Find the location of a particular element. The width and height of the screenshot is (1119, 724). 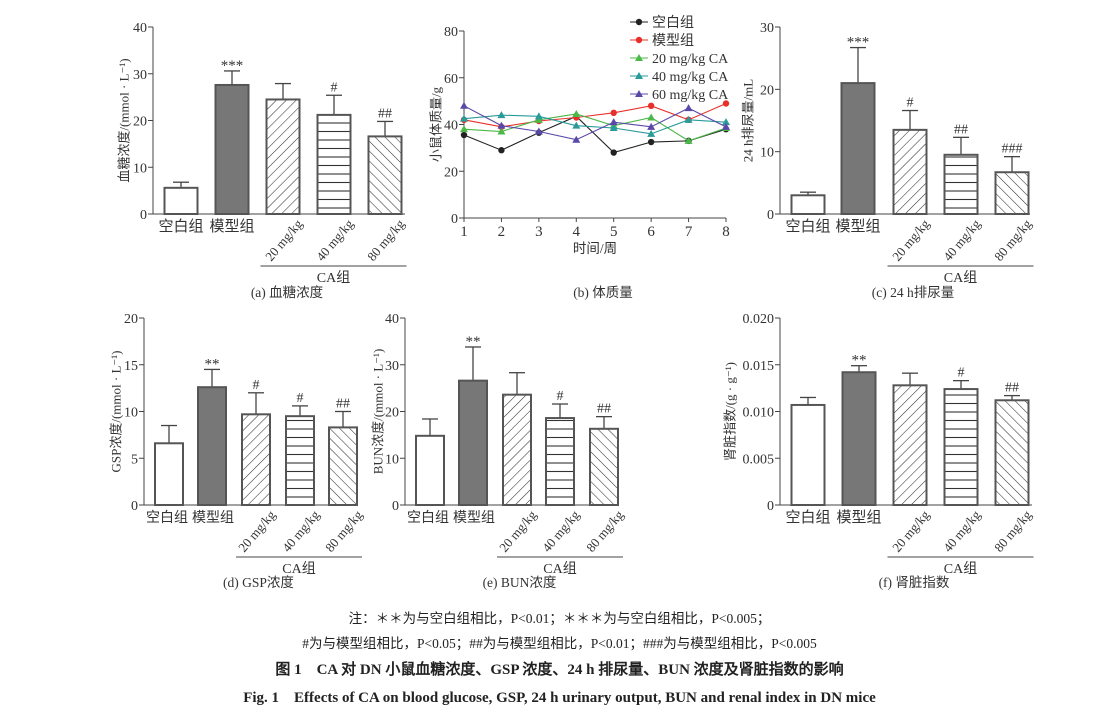

legend-marker is located at coordinates (639, 75).